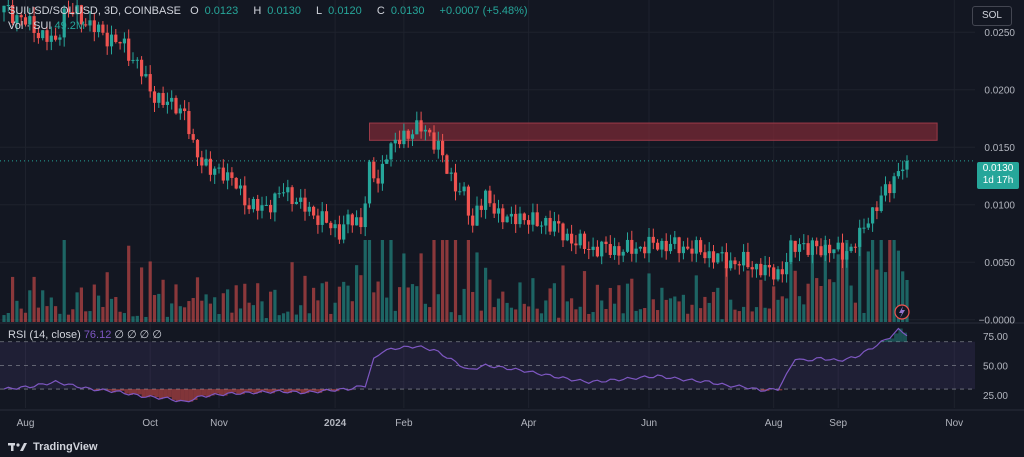 This screenshot has width=1024, height=457. I want to click on symbol-title: SUIUSD/SOLUSD, 3D, COINBASE, so click(94, 11).